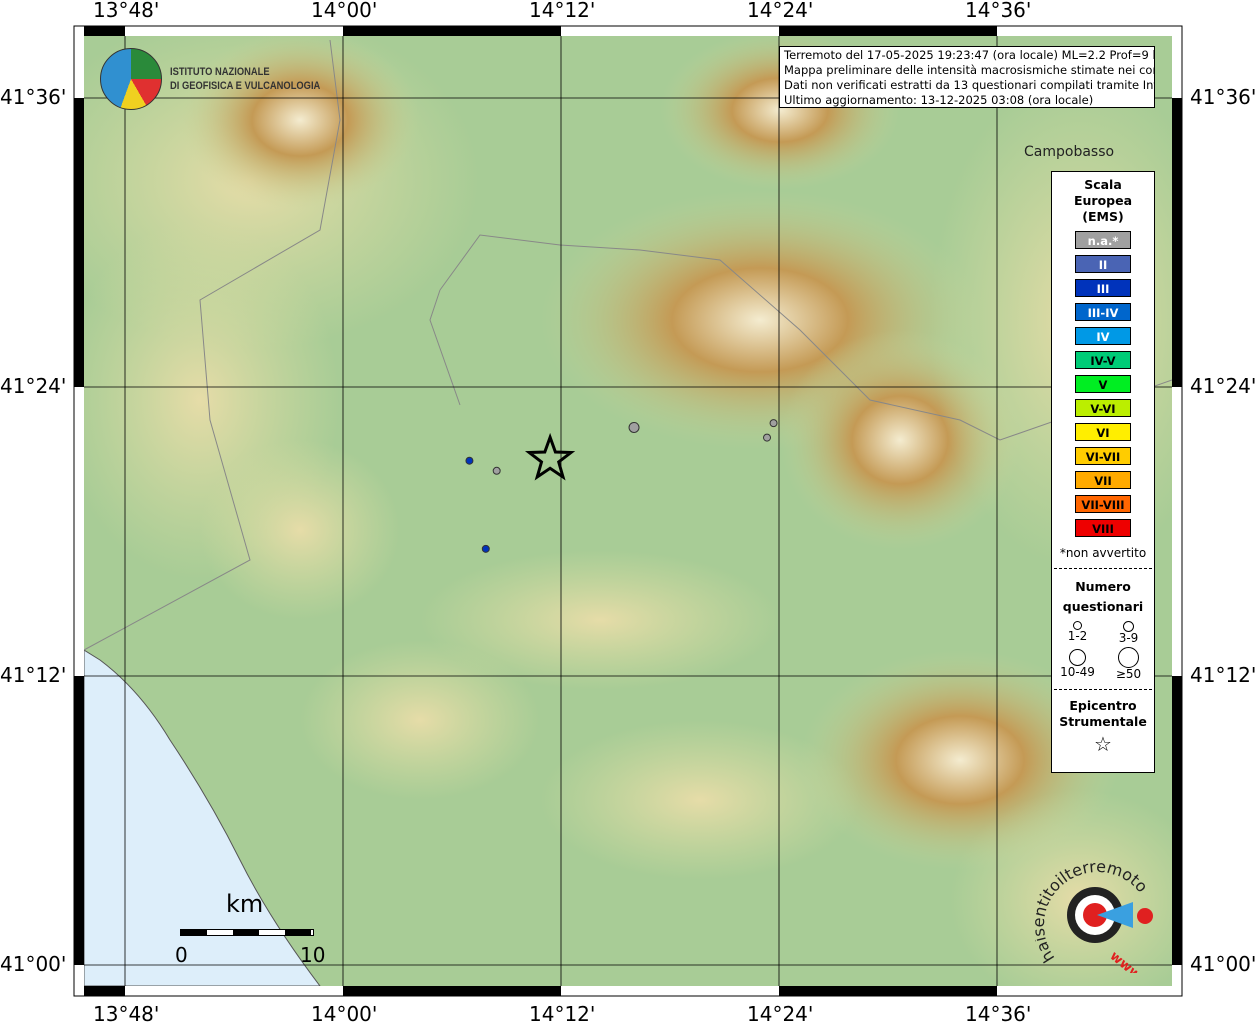 The height and width of the screenshot is (1026, 1255). Describe the element at coordinates (1103, 432) in the screenshot. I see `legend-swatch: VI` at that location.